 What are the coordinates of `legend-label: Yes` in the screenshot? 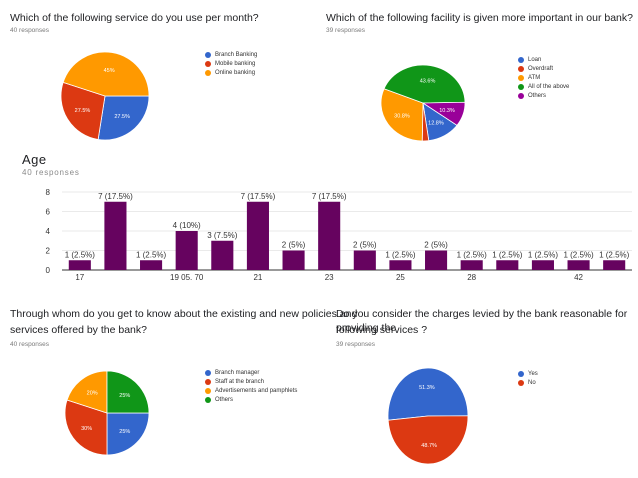 It's located at (533, 373).